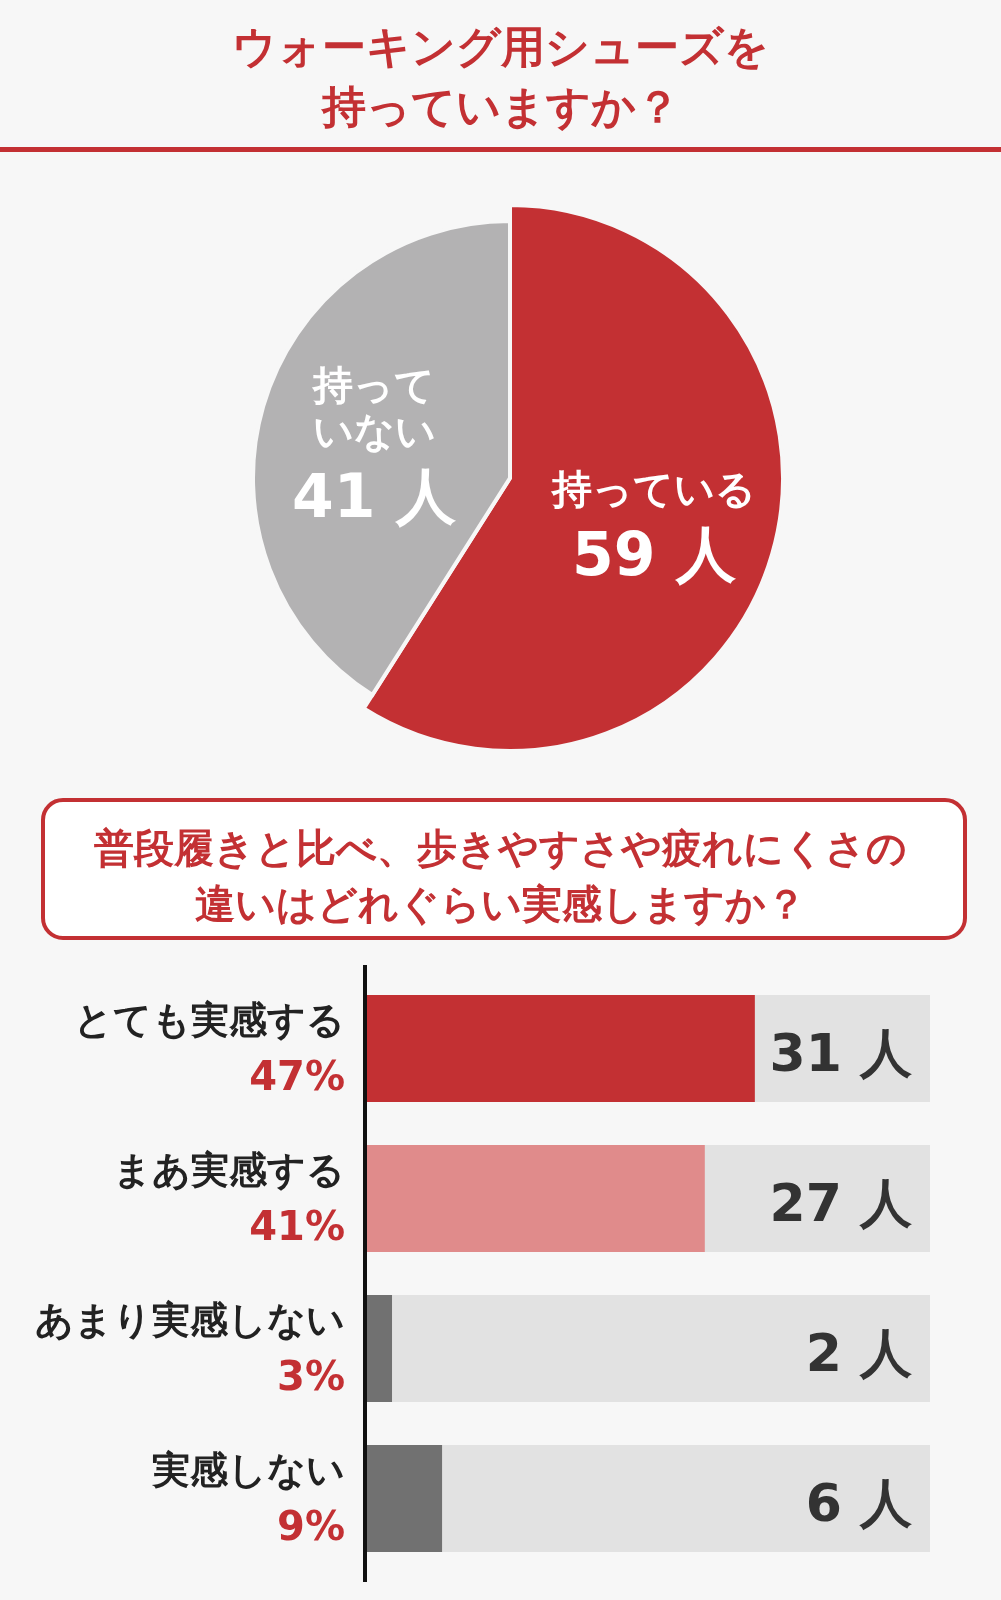 Image resolution: width=1001 pixels, height=1600 pixels. I want to click on y-tick-label: とても実感する, so click(209, 1020).